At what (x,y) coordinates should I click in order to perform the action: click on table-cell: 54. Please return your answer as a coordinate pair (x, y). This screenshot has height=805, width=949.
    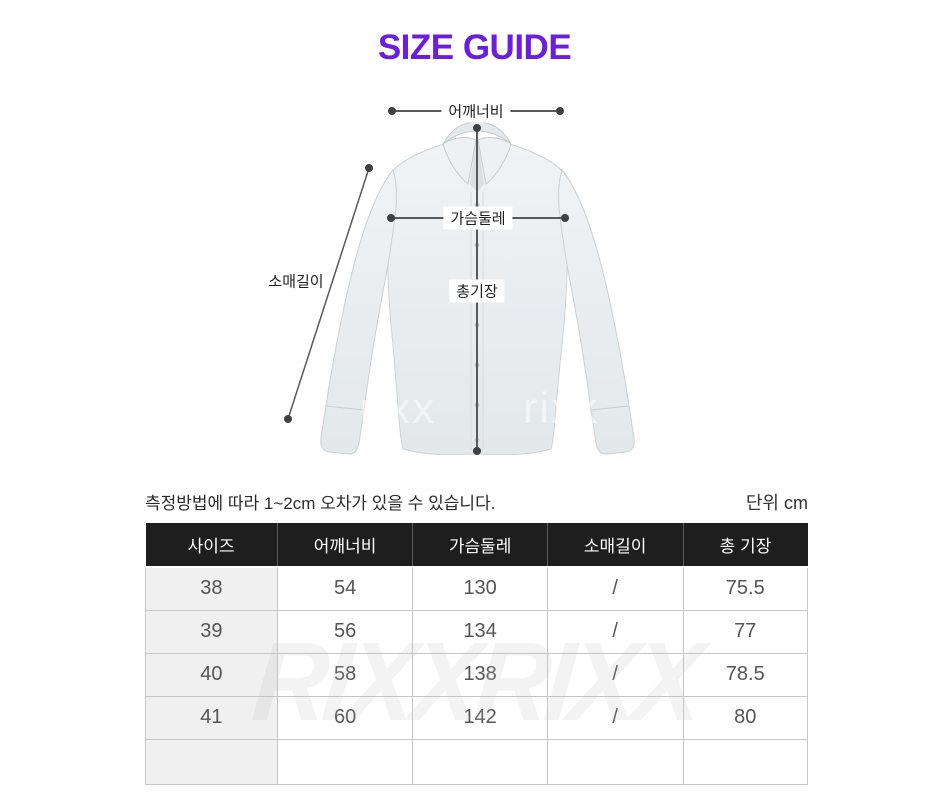
    Looking at the image, I should click on (345, 588).